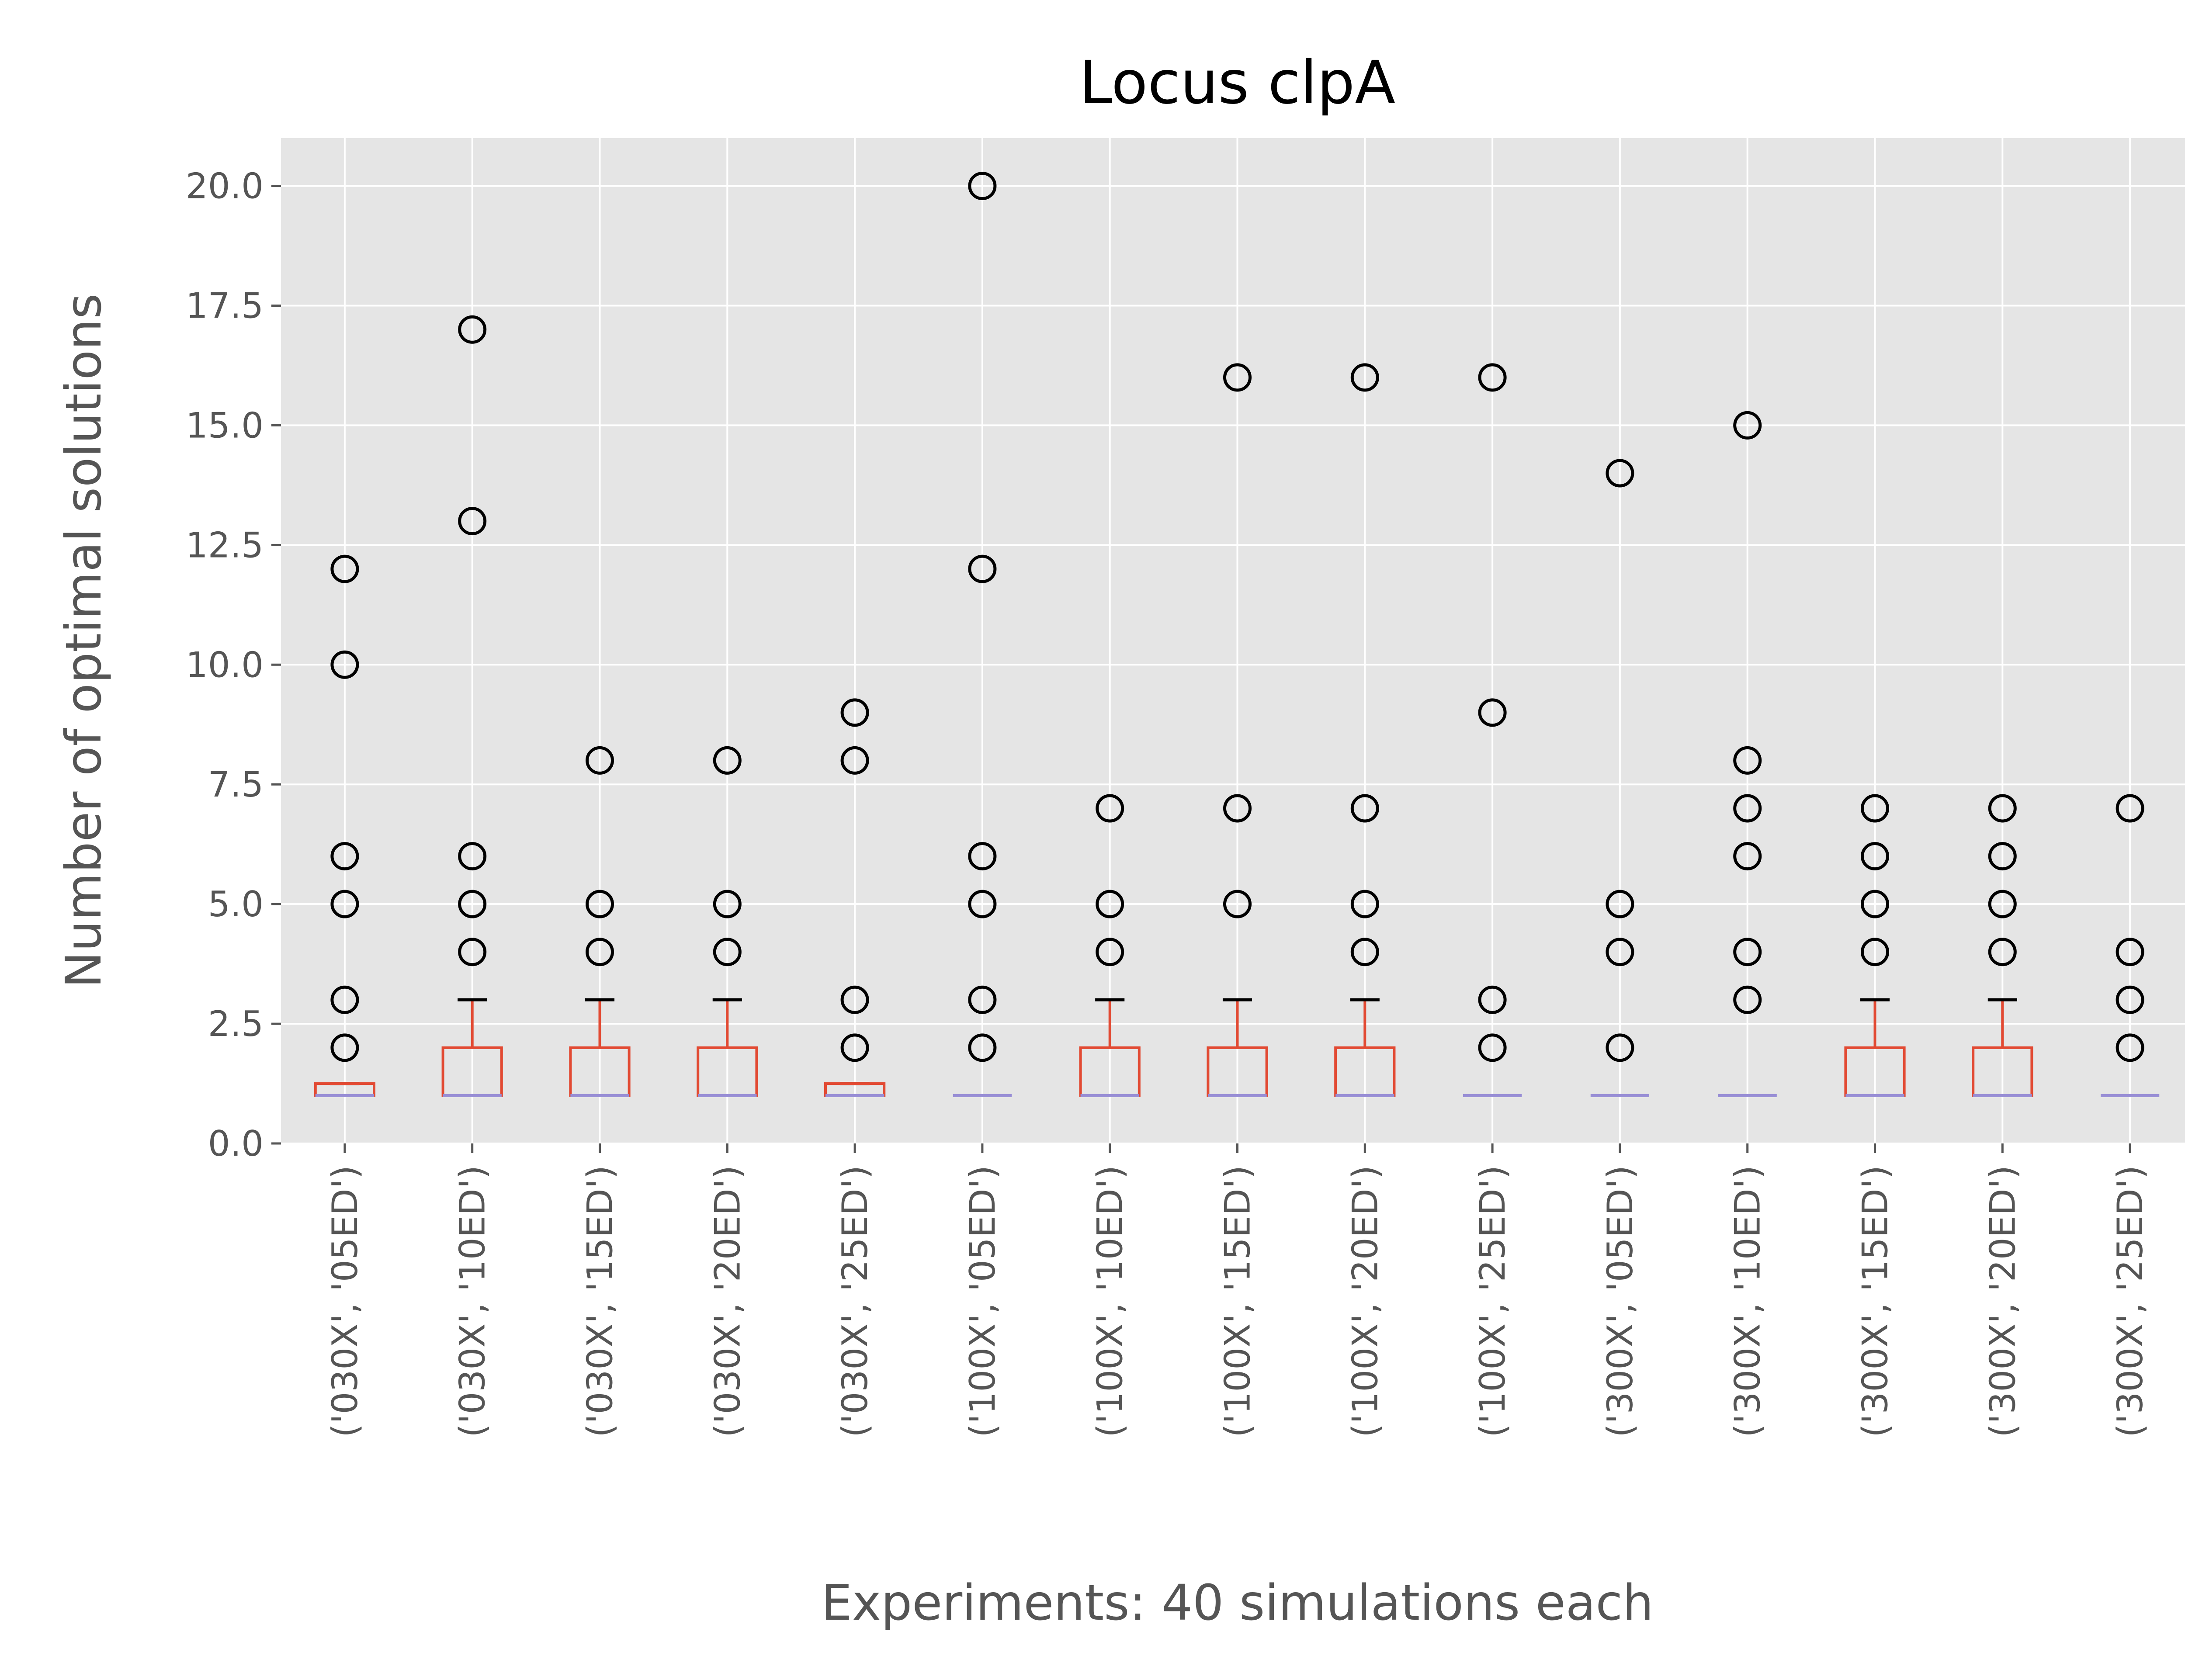 This screenshot has width=2185, height=1680. I want to click on y-tick-label: 12.5, so click(225, 545).